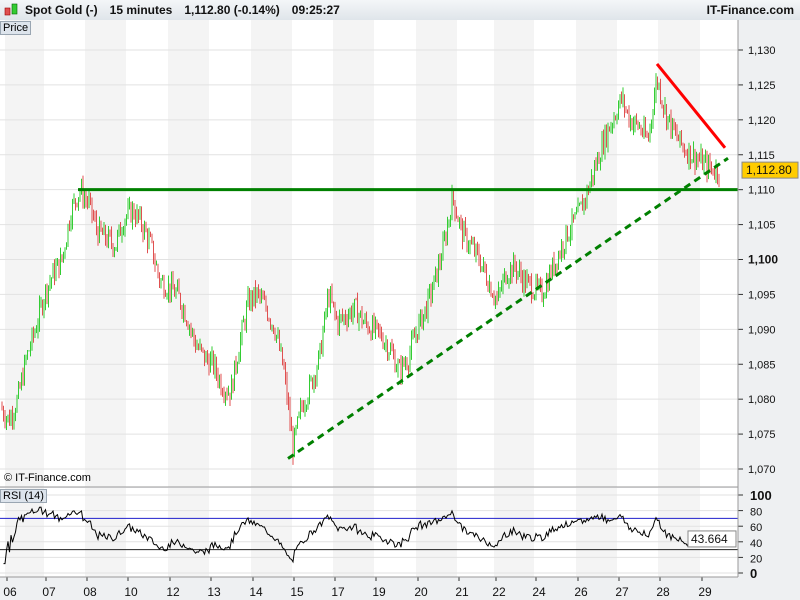  I want to click on y-tick-label: 1,115, so click(761, 156).